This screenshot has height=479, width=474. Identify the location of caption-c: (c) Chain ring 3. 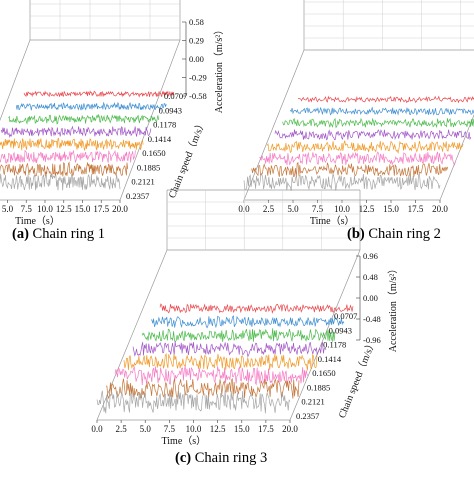
(221, 458).